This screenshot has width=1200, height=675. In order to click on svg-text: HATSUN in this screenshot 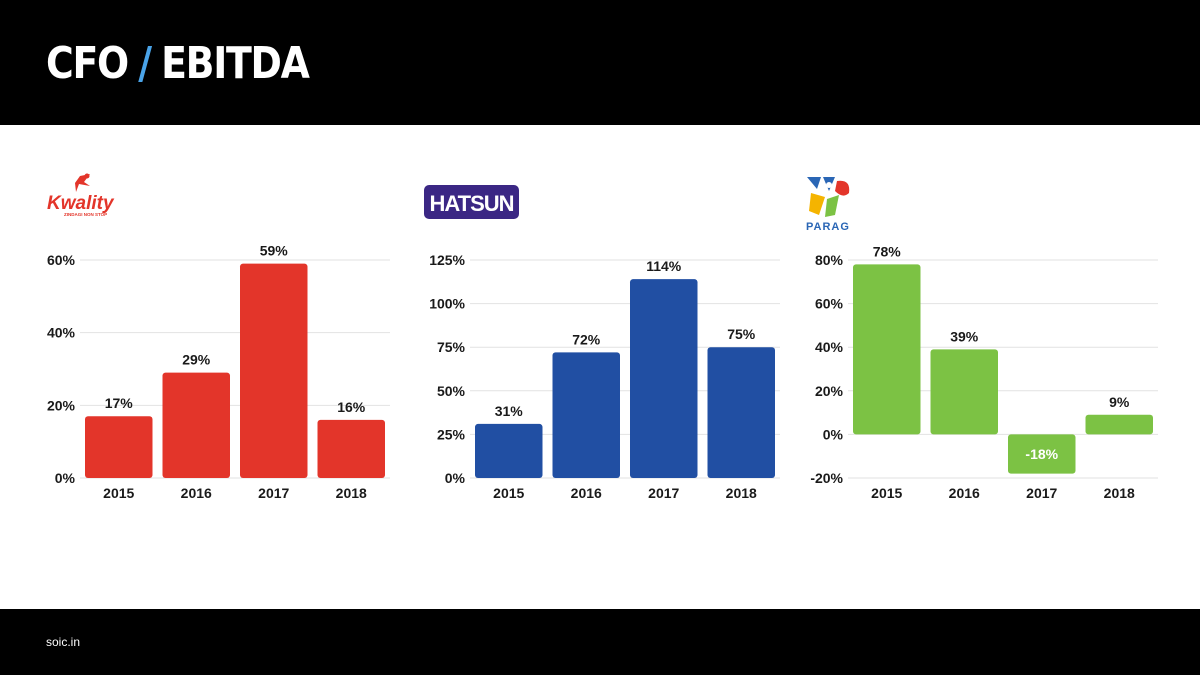, I will do `click(471, 203)`.